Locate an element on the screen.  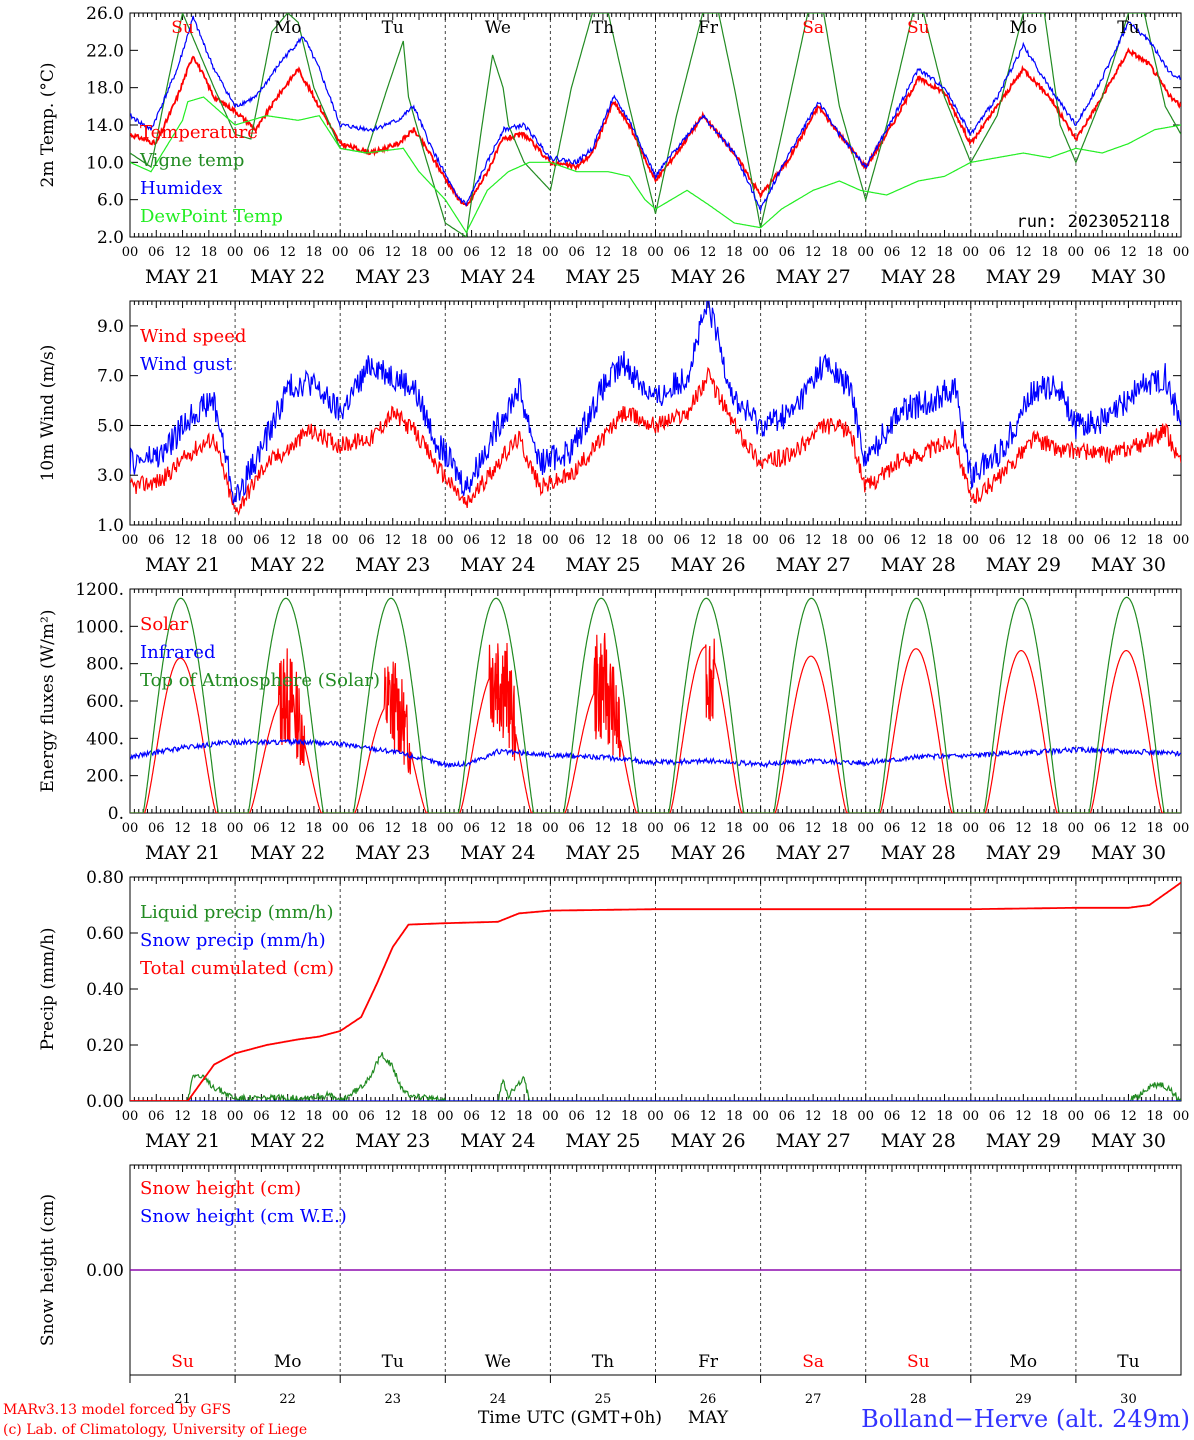
series-area is located at coordinates (655, 704).